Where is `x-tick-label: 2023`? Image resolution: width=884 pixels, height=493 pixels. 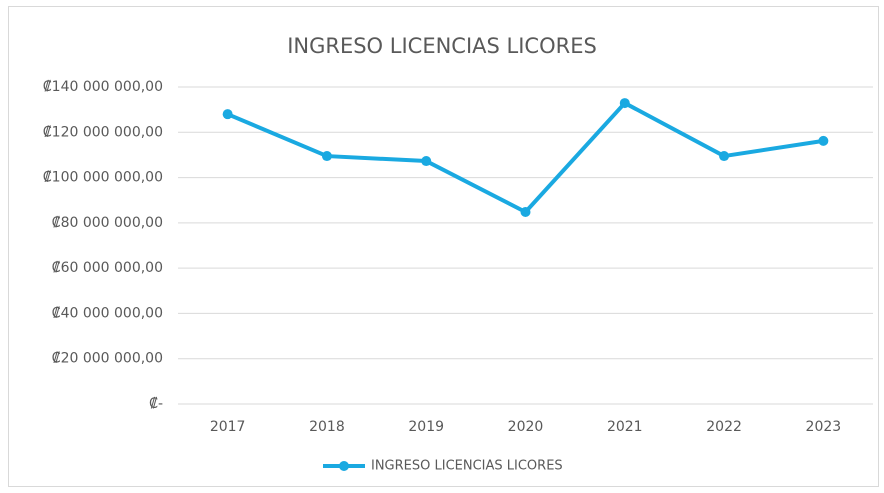
x-tick-label: 2023 is located at coordinates (824, 427).